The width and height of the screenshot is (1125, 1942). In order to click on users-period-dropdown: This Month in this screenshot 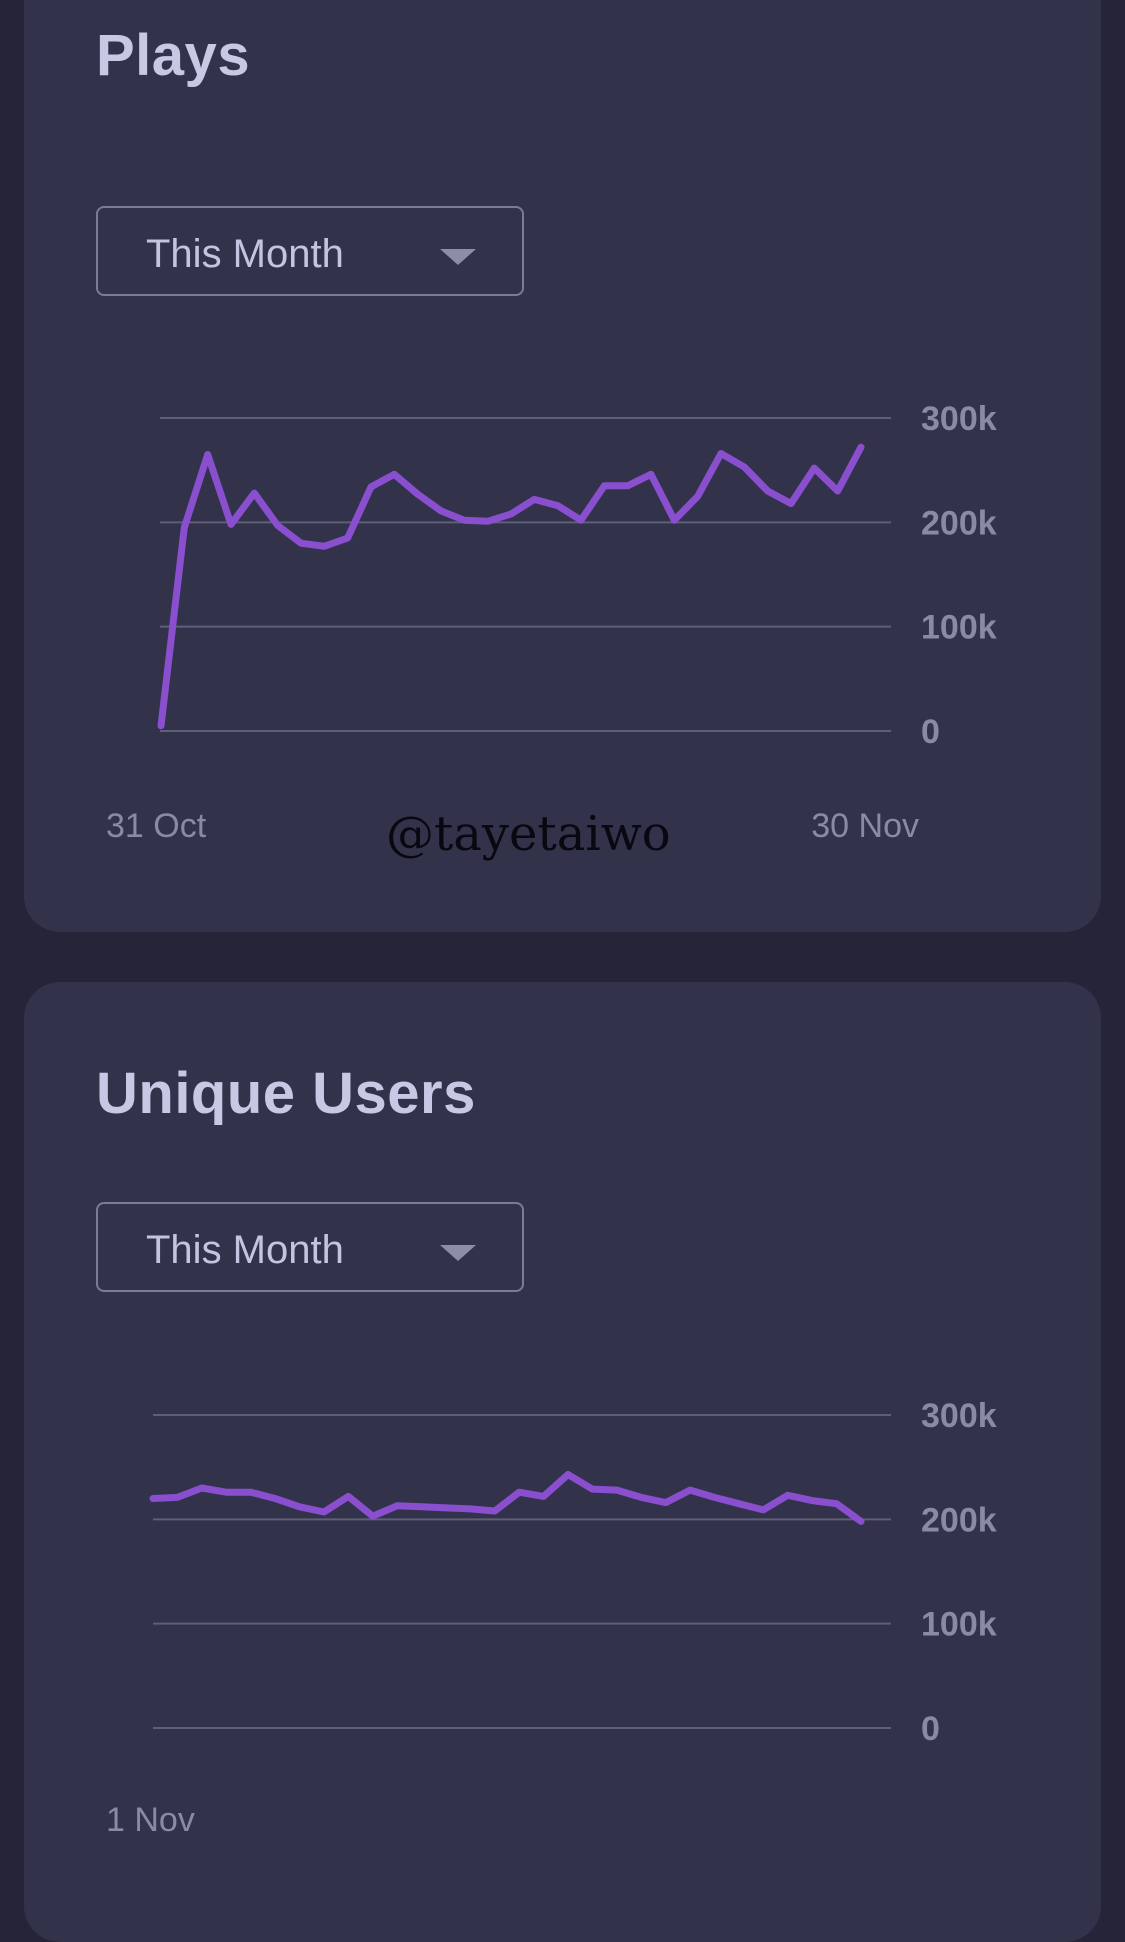, I will do `click(310, 1247)`.